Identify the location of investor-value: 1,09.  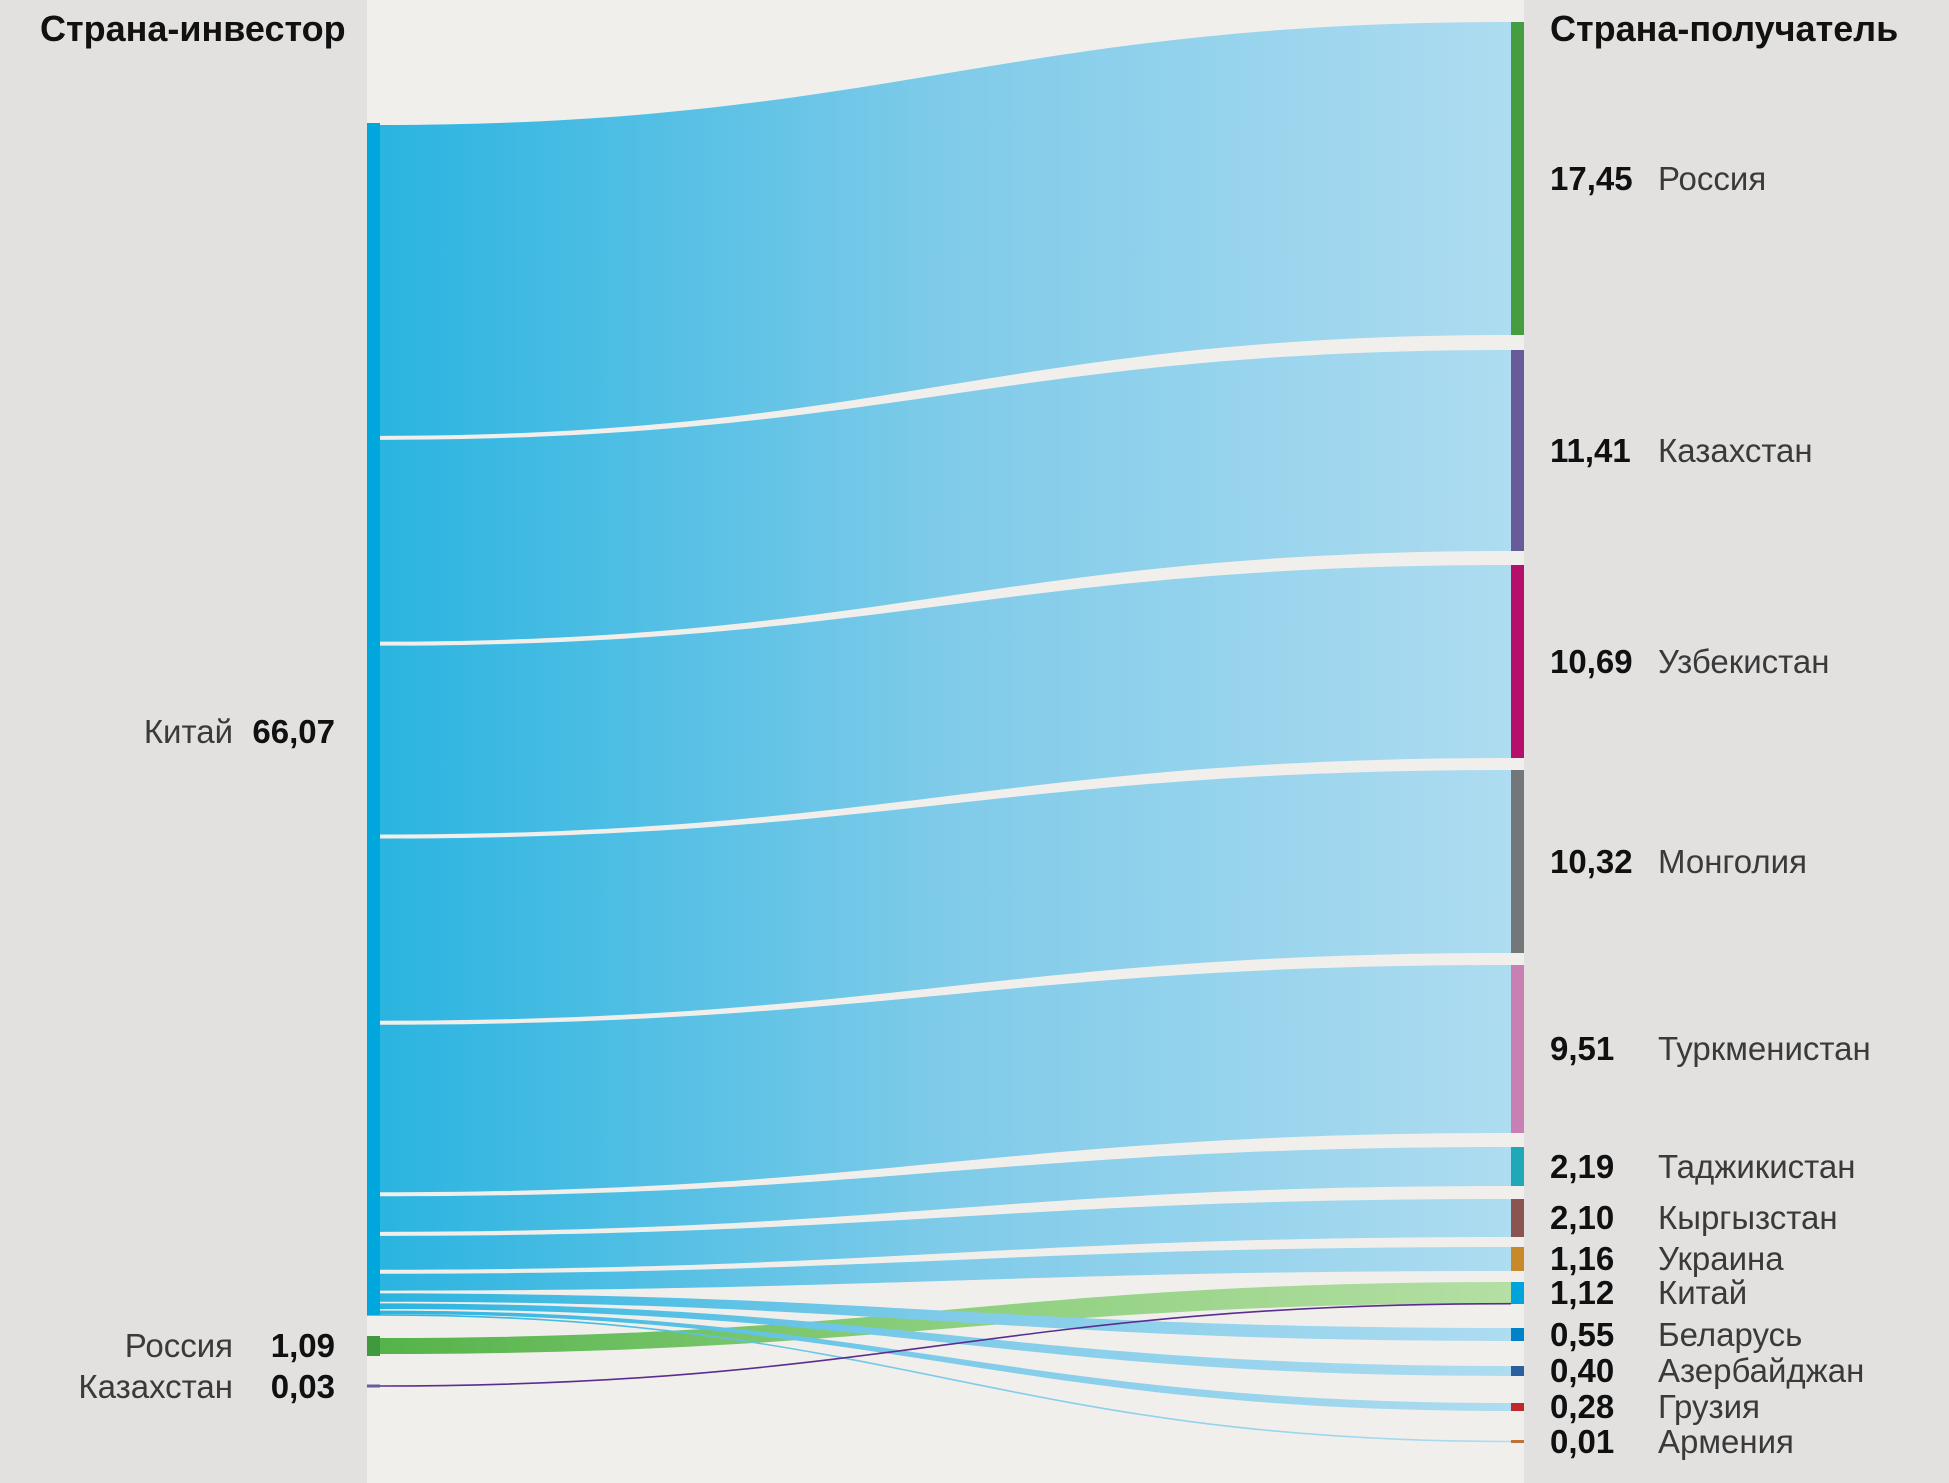
(302, 1345).